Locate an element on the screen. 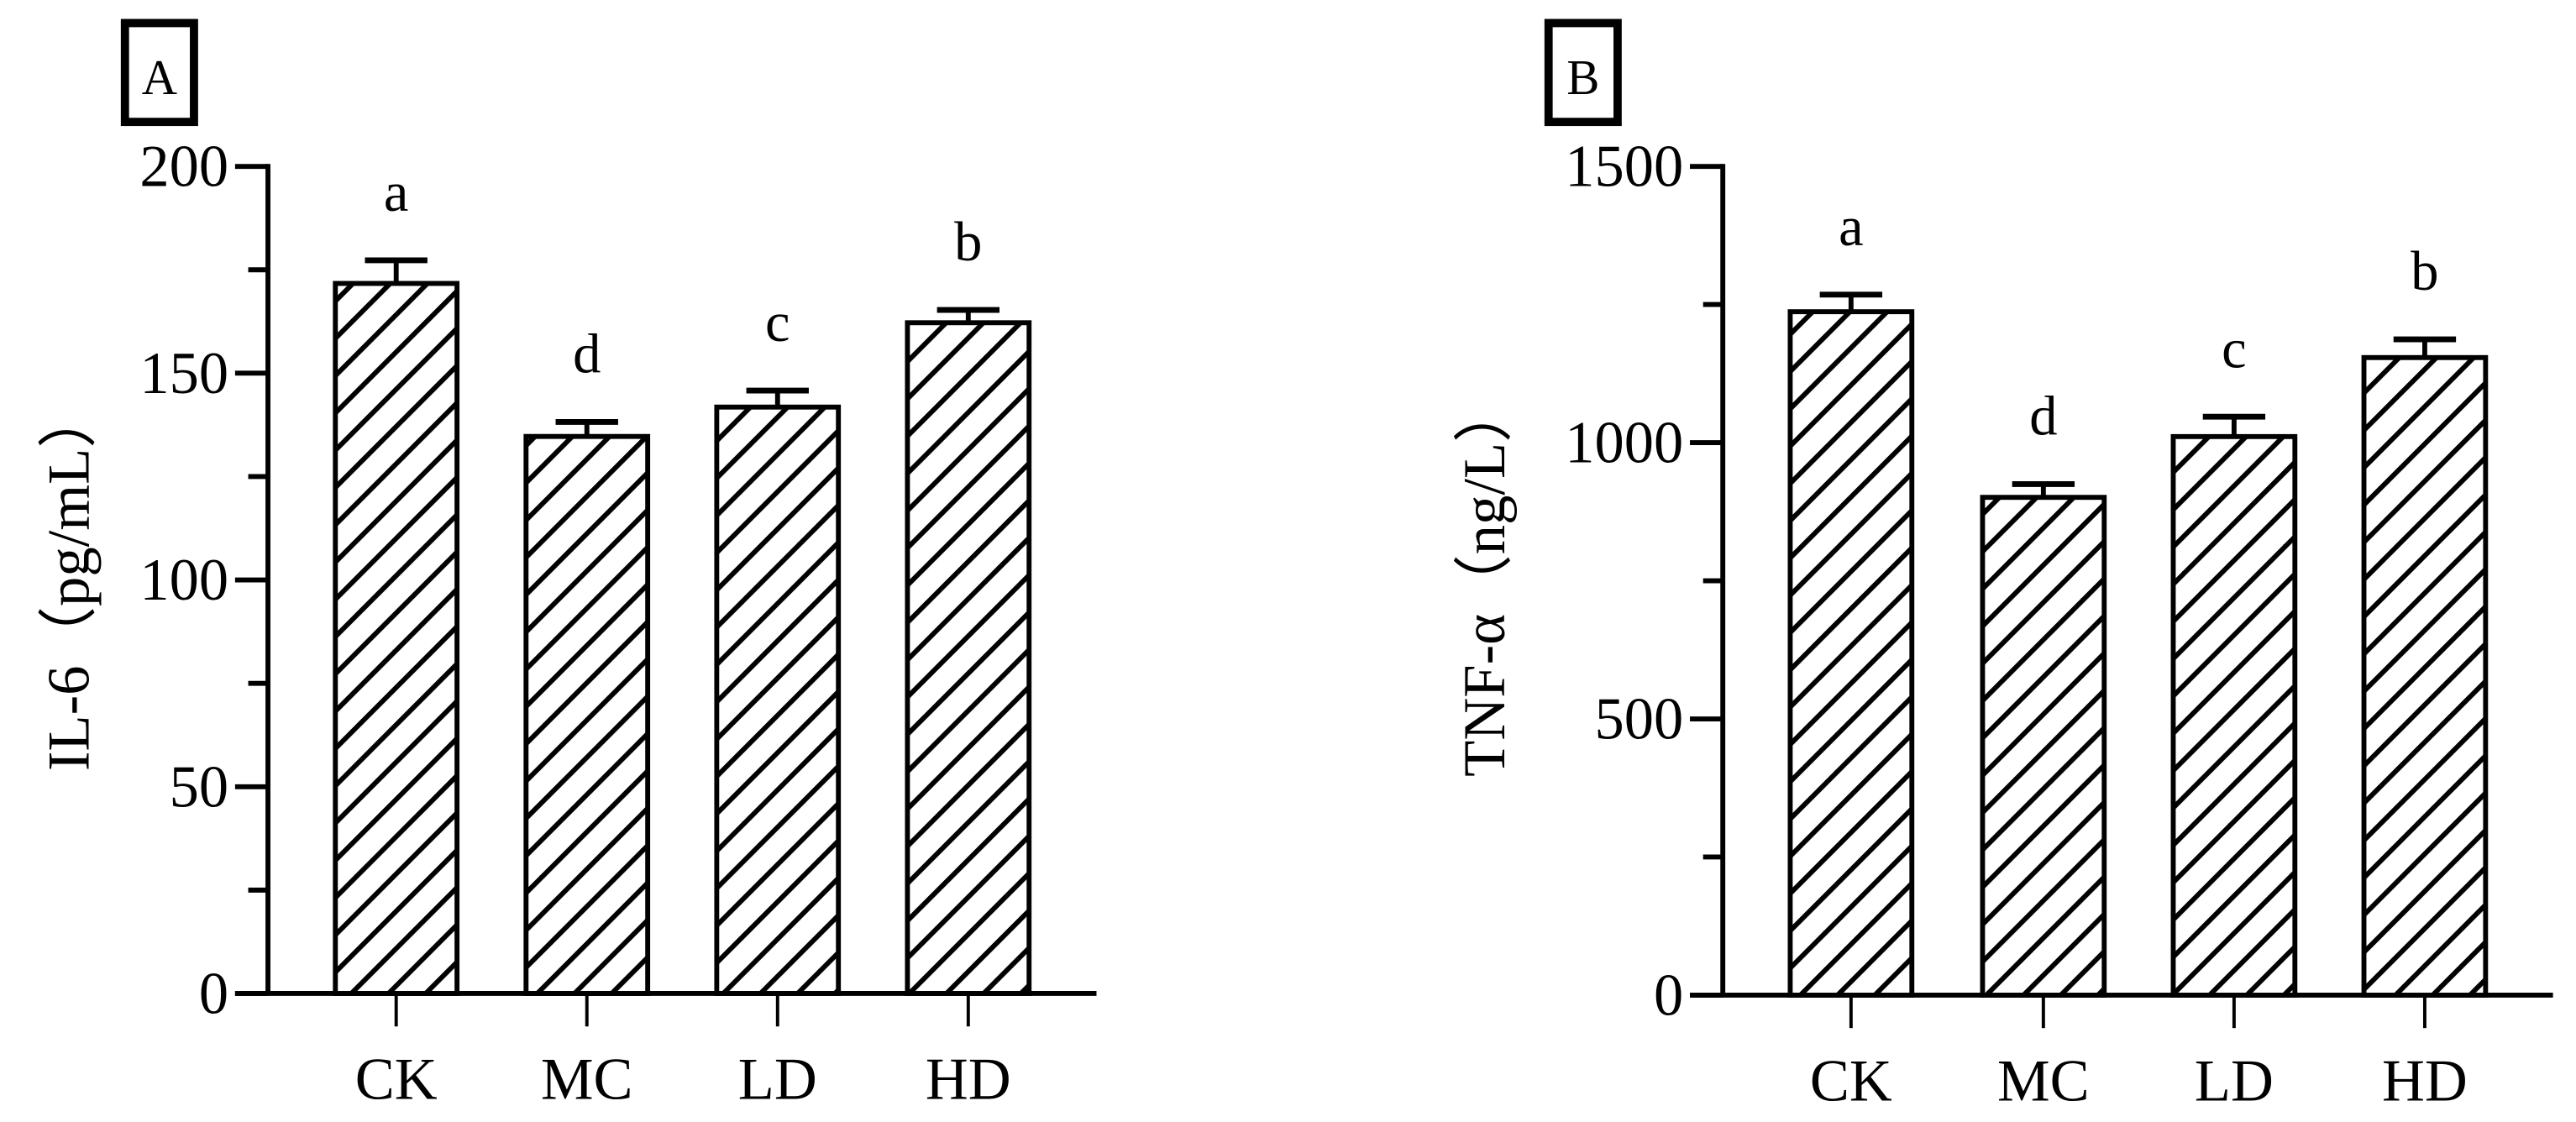  y-tick-label: 1000 is located at coordinates (1624, 444).